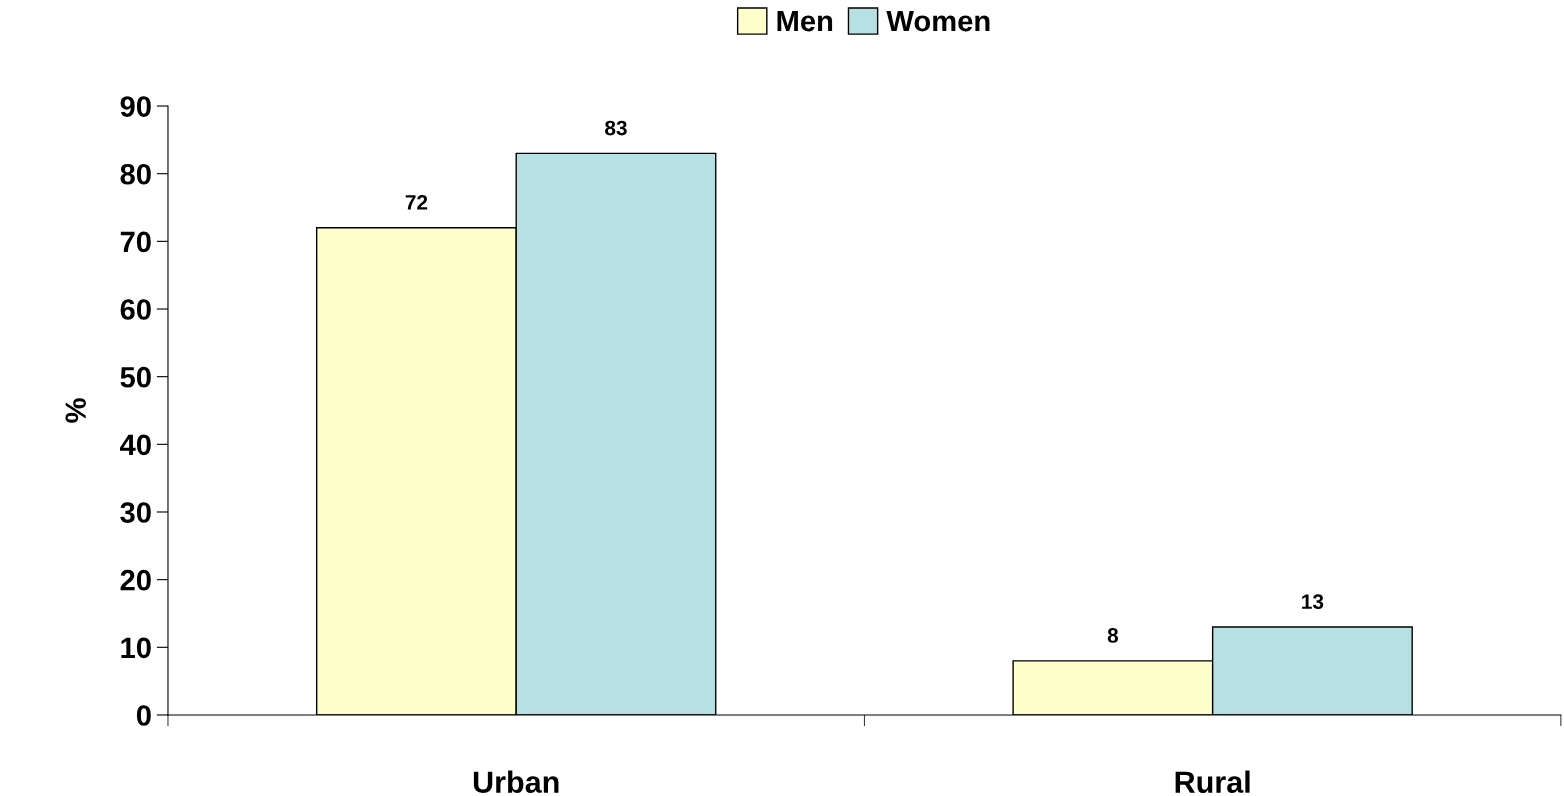  Describe the element at coordinates (143, 715) in the screenshot. I see `y-tick-label: 0` at that location.